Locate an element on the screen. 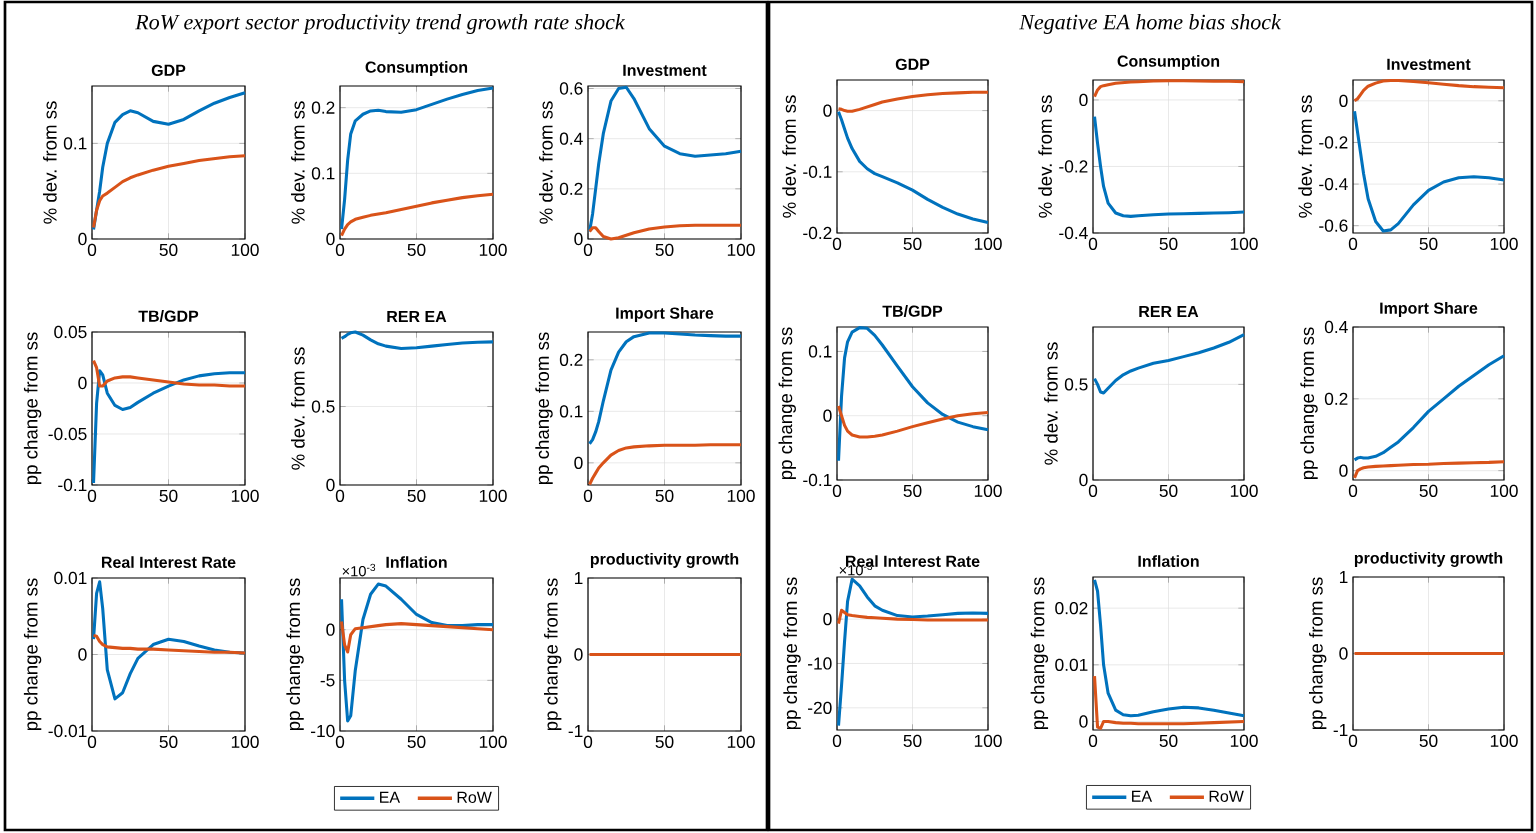  chart-title: RER EA is located at coordinates (1169, 311).